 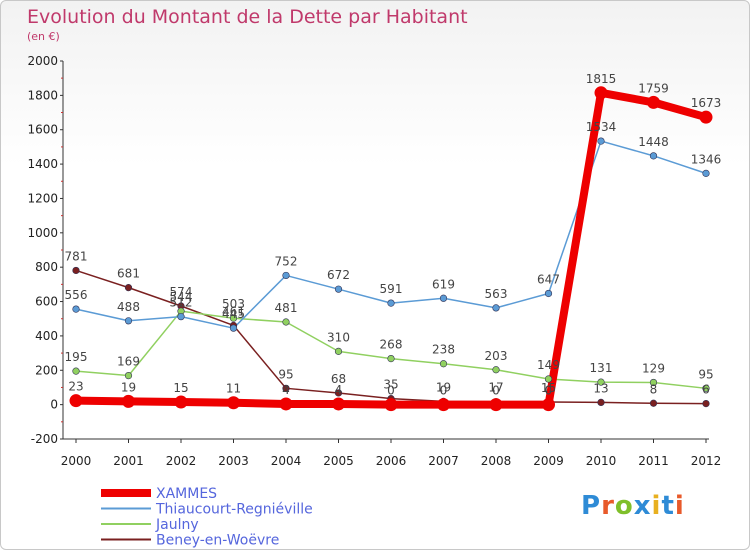 What do you see at coordinates (548, 279) in the screenshot?
I see `data-label: 647` at bounding box center [548, 279].